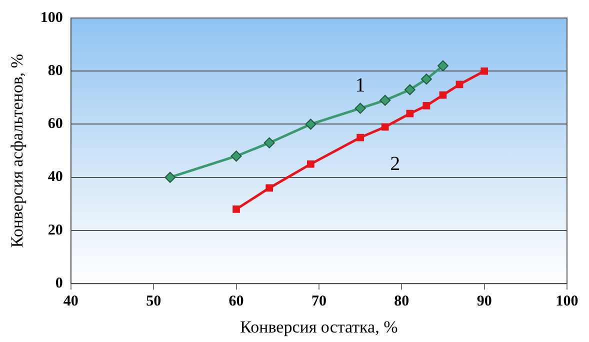 Image resolution: width=589 pixels, height=342 pixels. What do you see at coordinates (59, 283) in the screenshot?
I see `y-tick-label: 0` at bounding box center [59, 283].